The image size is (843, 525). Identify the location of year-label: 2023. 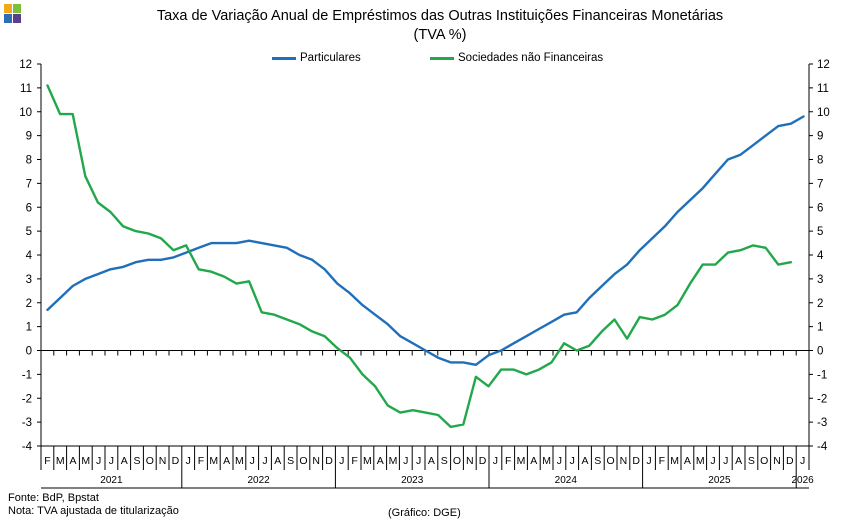
(412, 480).